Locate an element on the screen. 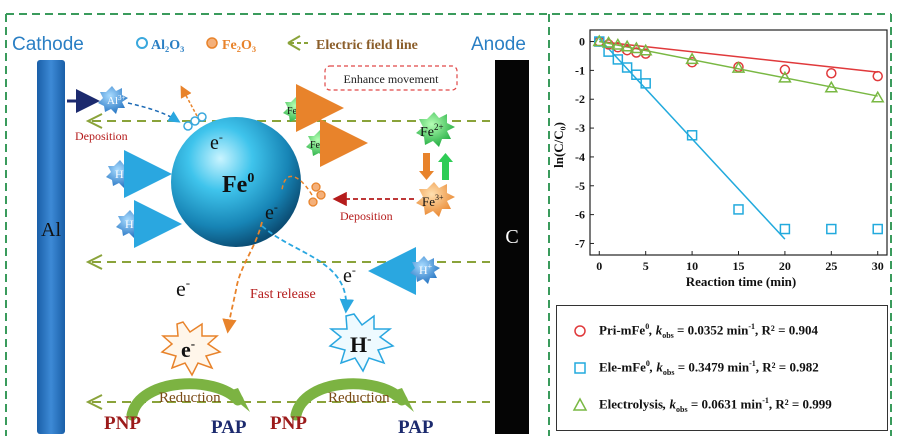 The image size is (897, 436). pap-label-2: PAP is located at coordinates (416, 426).